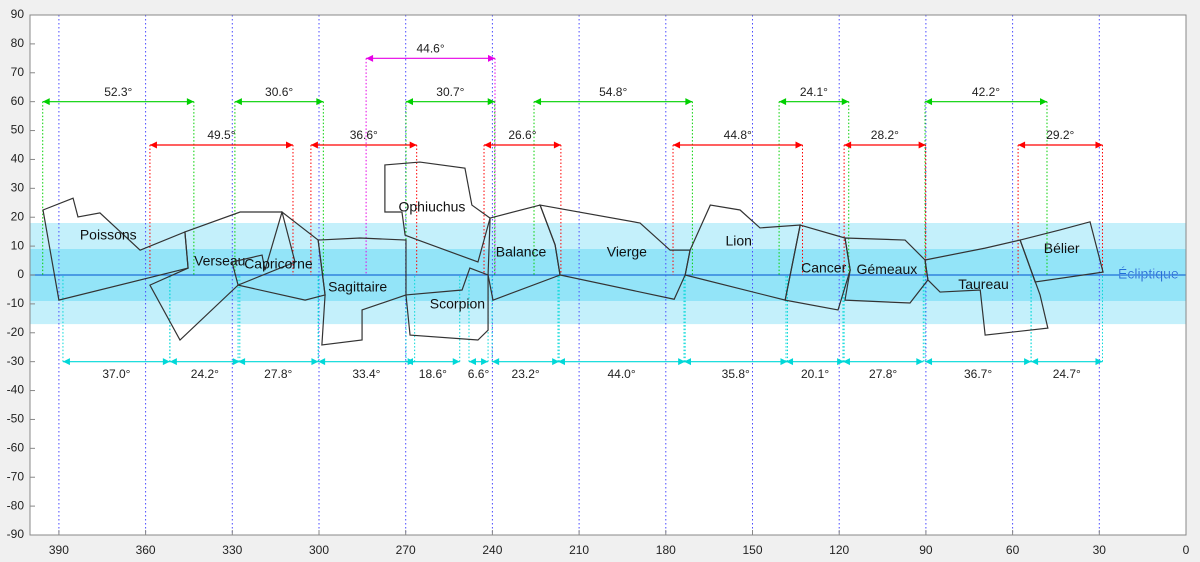 This screenshot has width=1200, height=562. What do you see at coordinates (16, 419) in the screenshot?
I see `y-tick-label: -50` at bounding box center [16, 419].